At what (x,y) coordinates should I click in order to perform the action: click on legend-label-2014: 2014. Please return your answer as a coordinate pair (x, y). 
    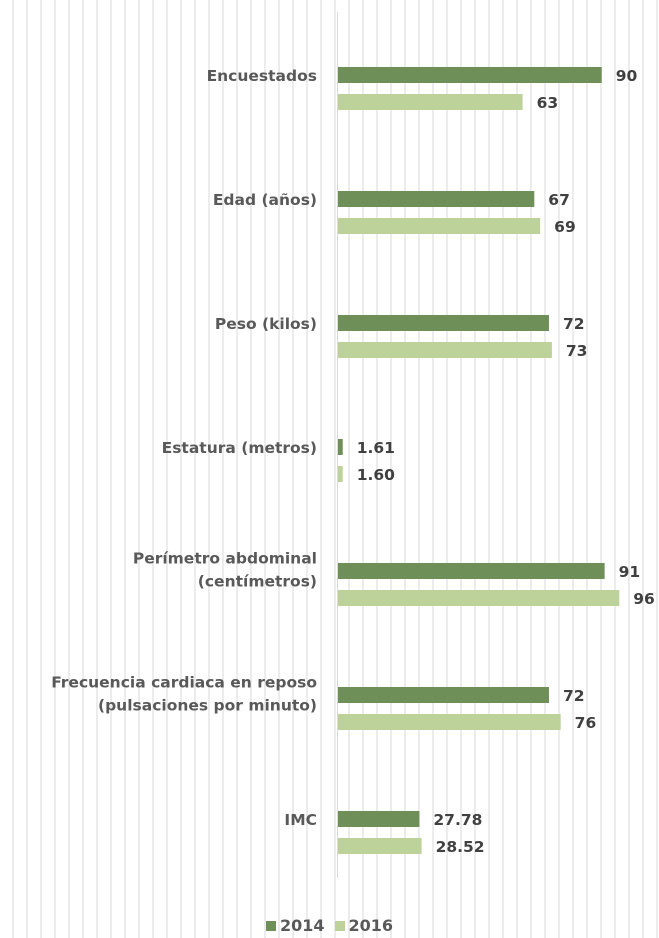
    Looking at the image, I should click on (302, 925).